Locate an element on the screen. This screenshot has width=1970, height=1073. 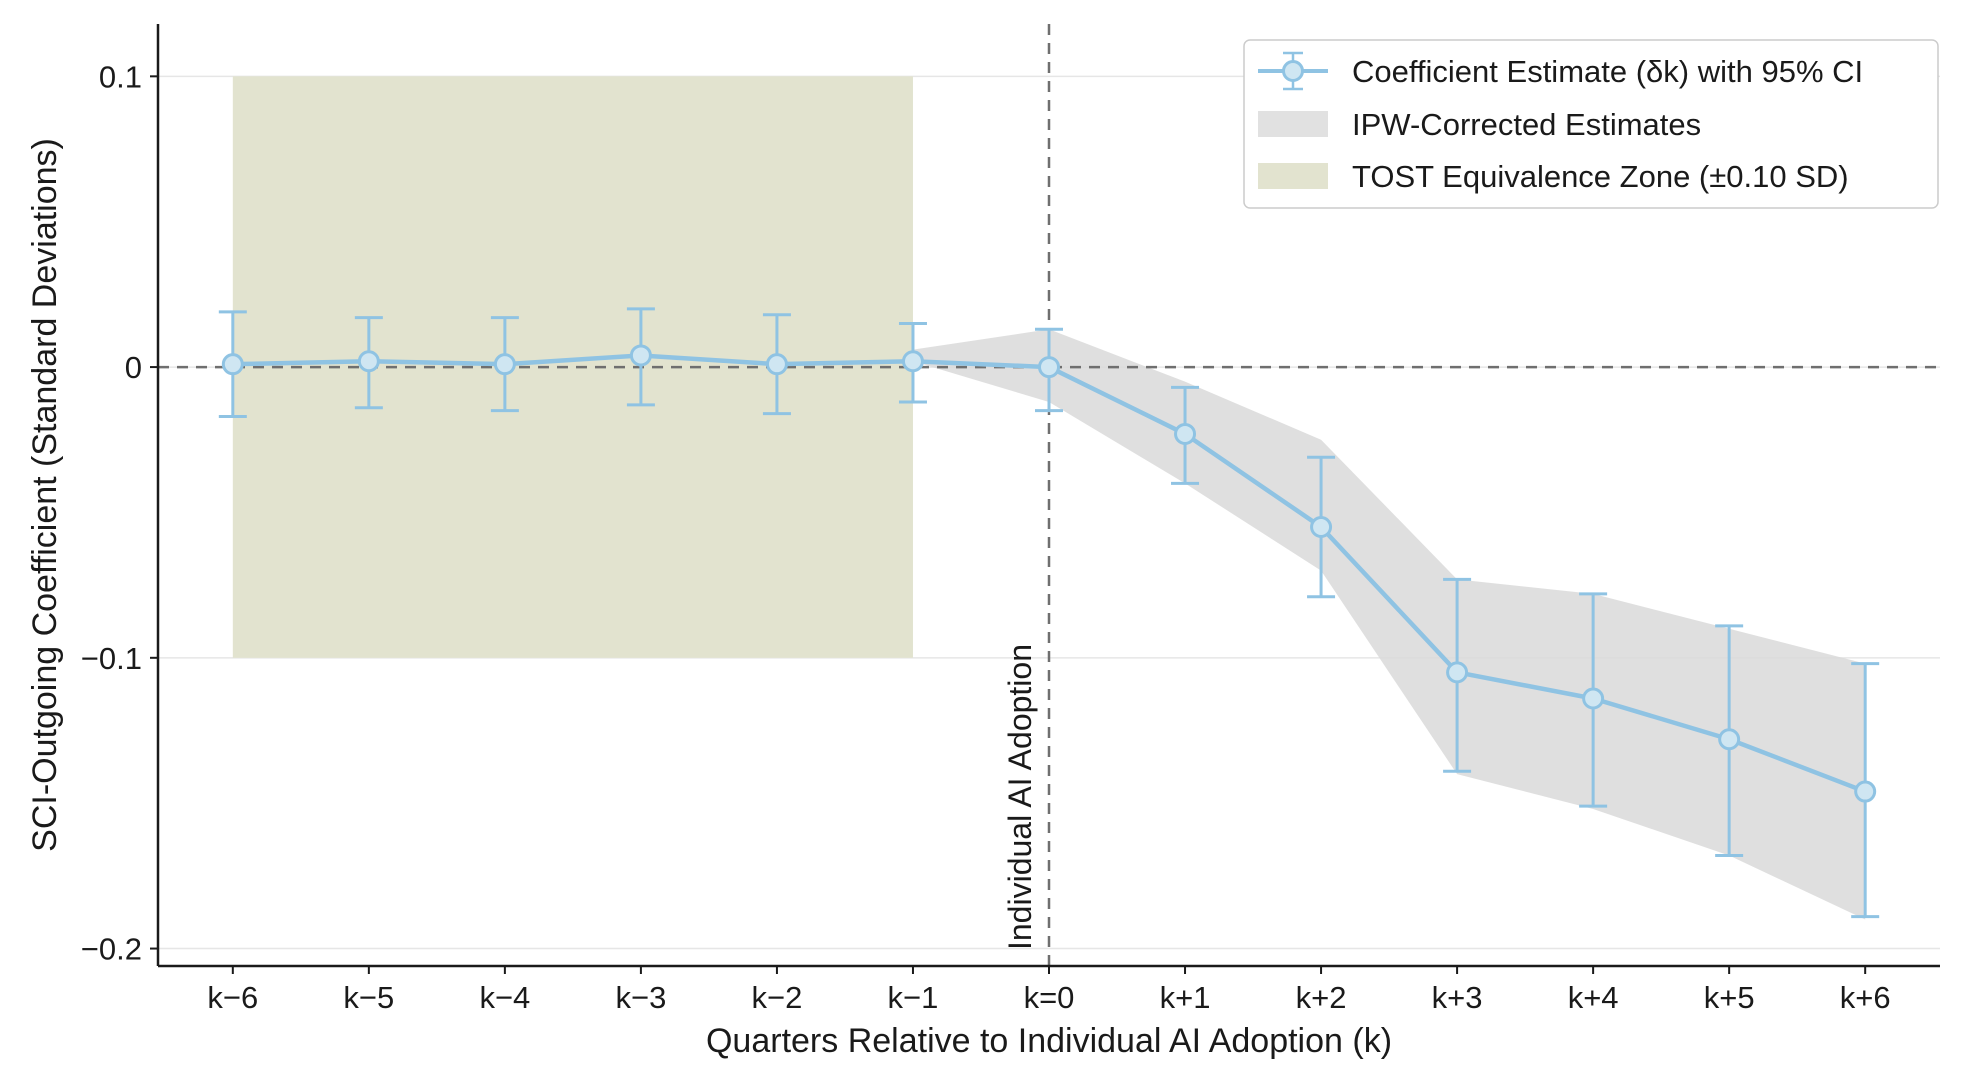
legend-swatch-tost is located at coordinates (1293, 176).